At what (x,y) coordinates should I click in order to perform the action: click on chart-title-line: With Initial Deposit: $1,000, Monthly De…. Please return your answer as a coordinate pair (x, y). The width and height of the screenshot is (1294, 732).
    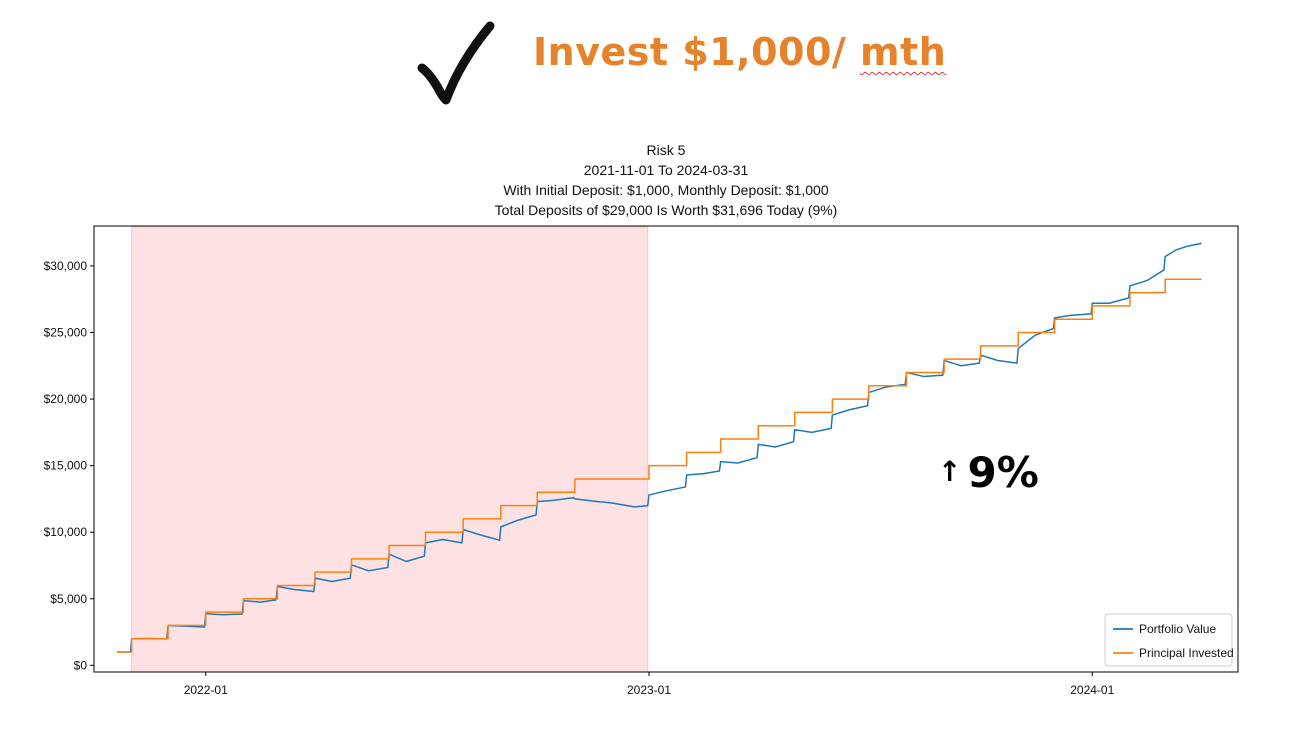
    Looking at the image, I should click on (666, 190).